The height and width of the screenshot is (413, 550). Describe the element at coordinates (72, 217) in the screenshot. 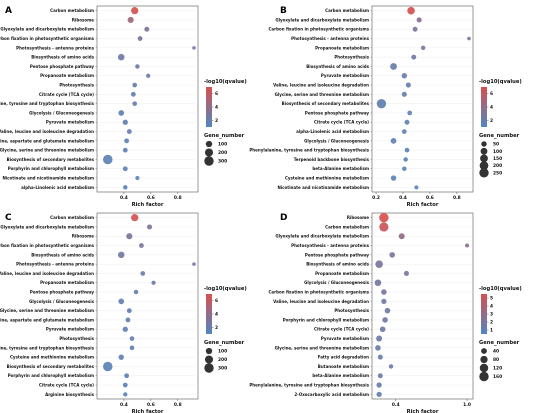

I see `term-label: Carbon metabolism` at that location.